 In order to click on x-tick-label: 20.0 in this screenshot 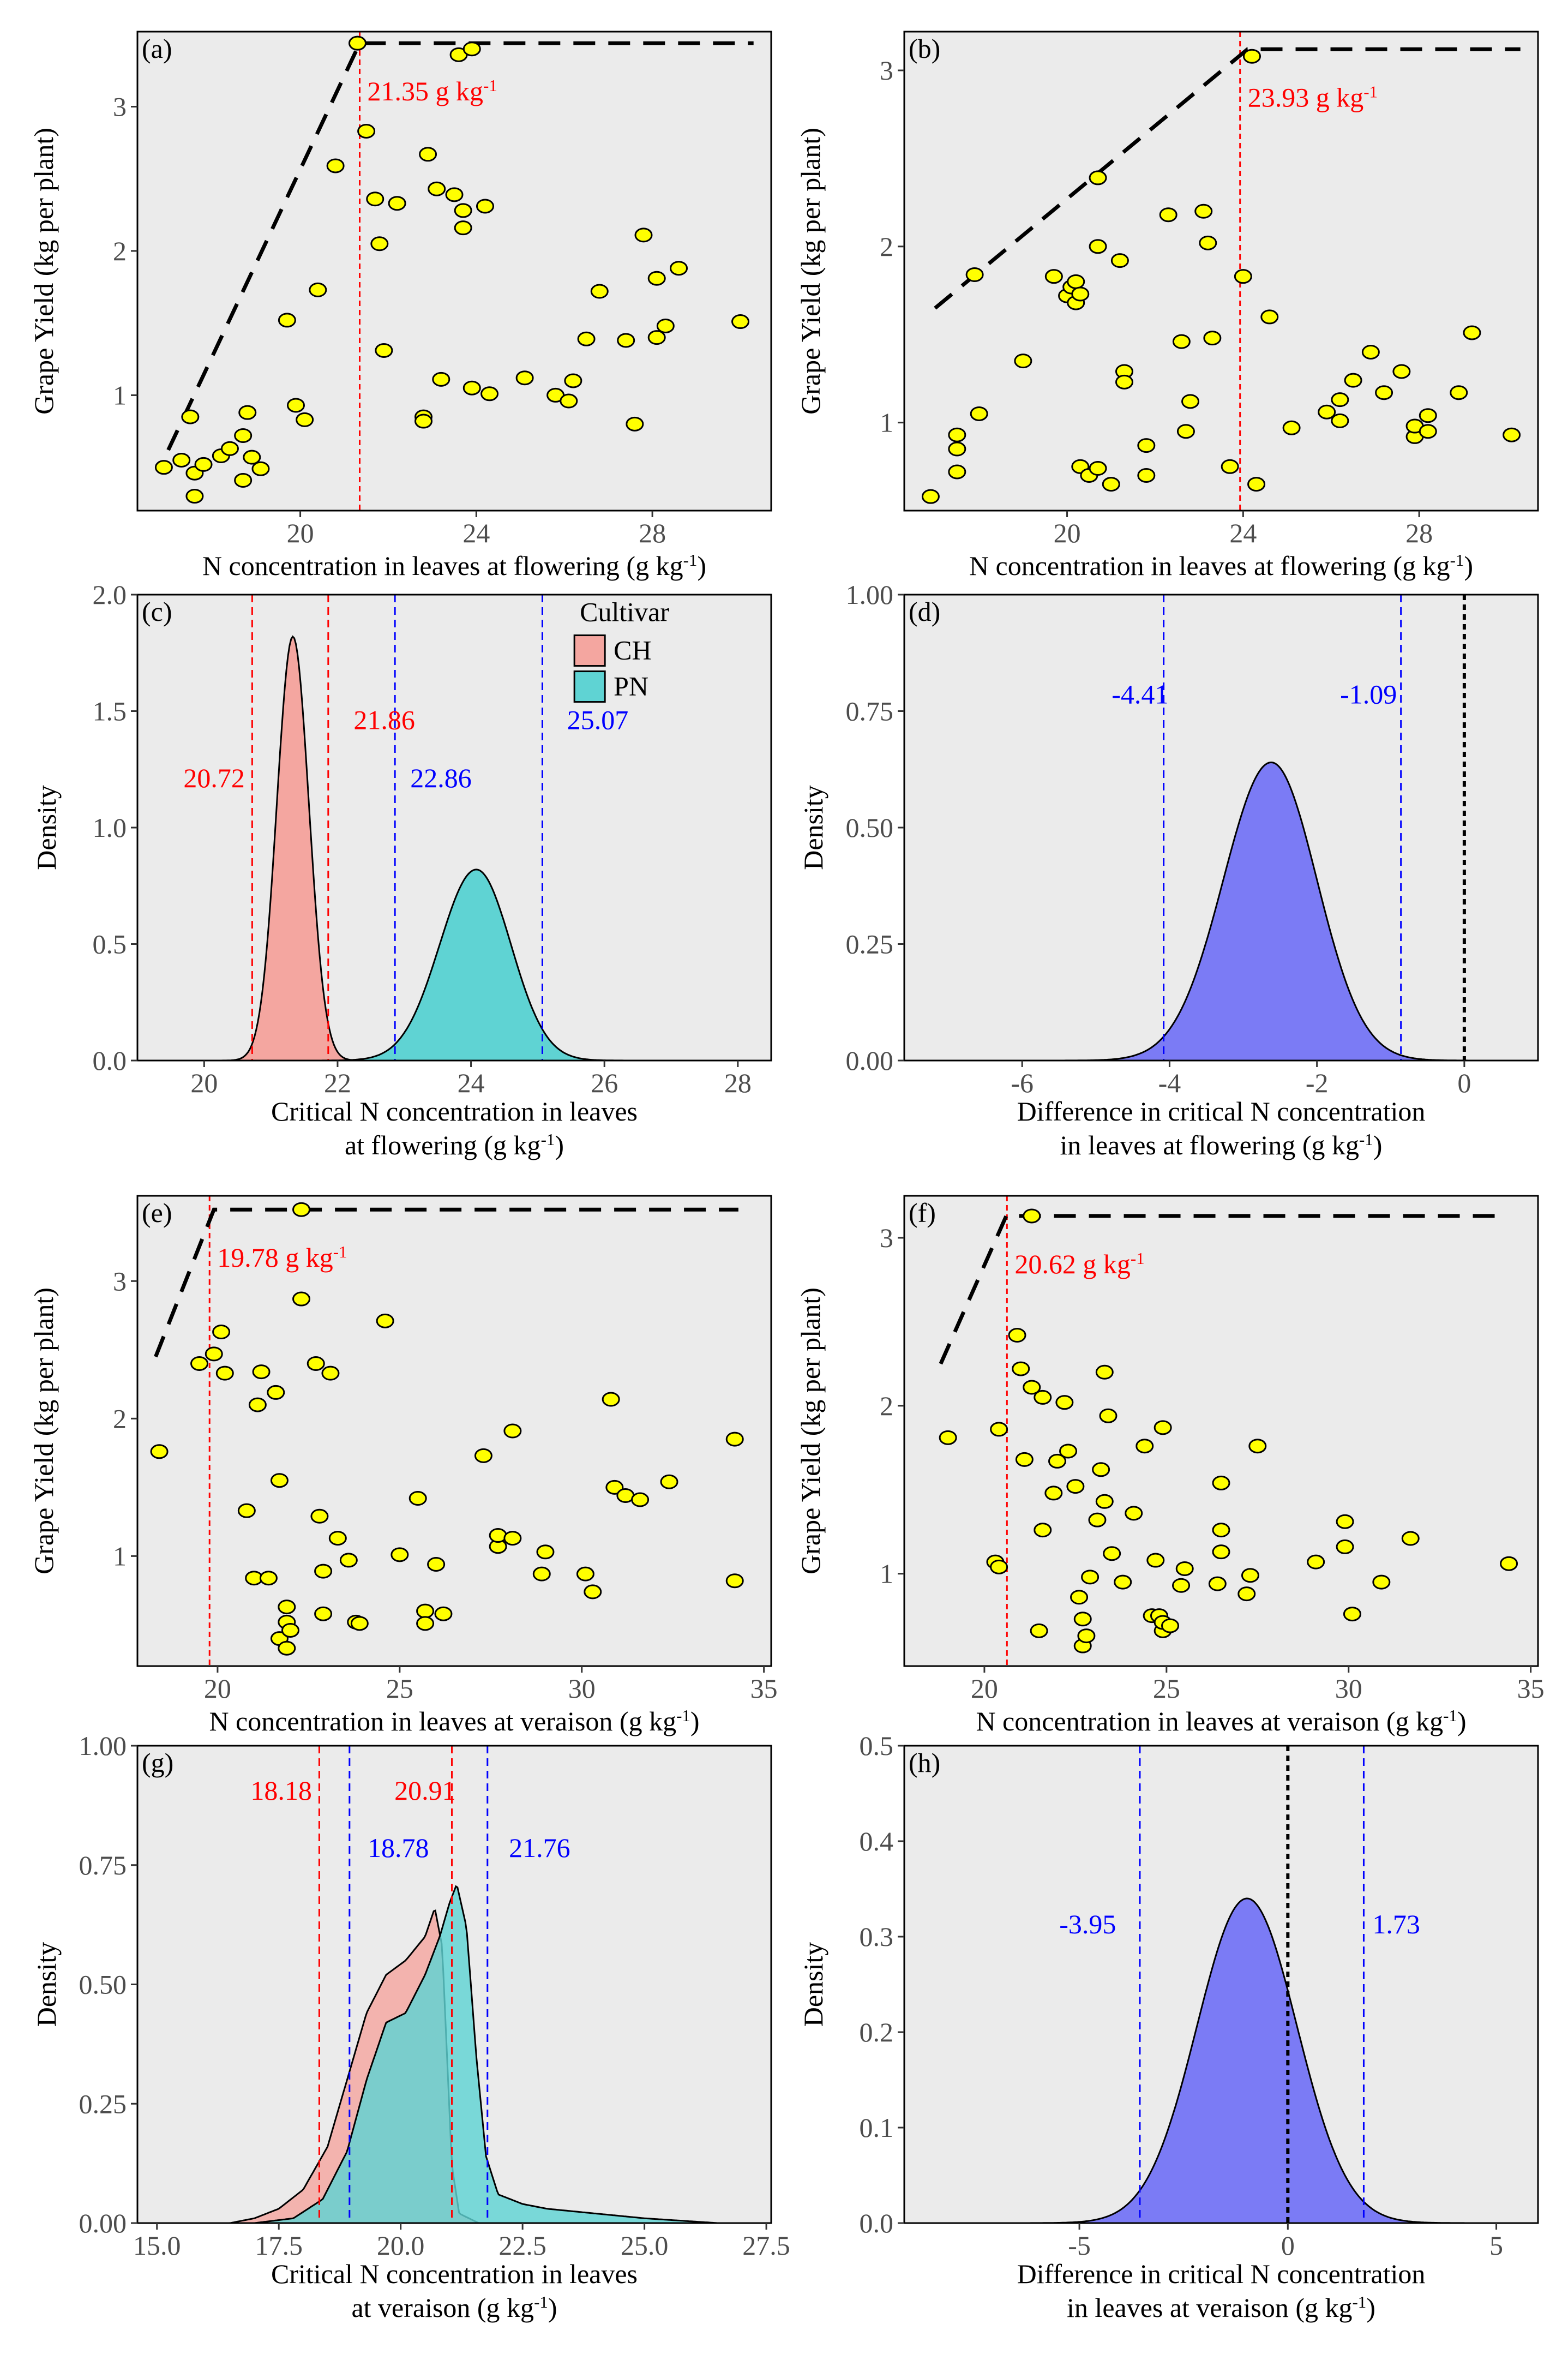, I will do `click(401, 2246)`.